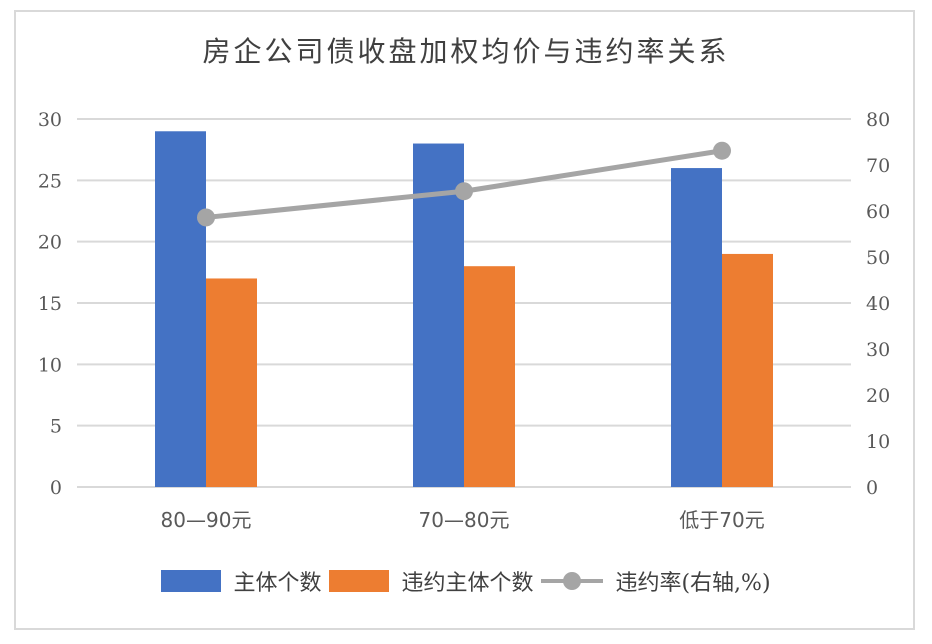  I want to click on legend-line-marker-icon, so click(572, 581).